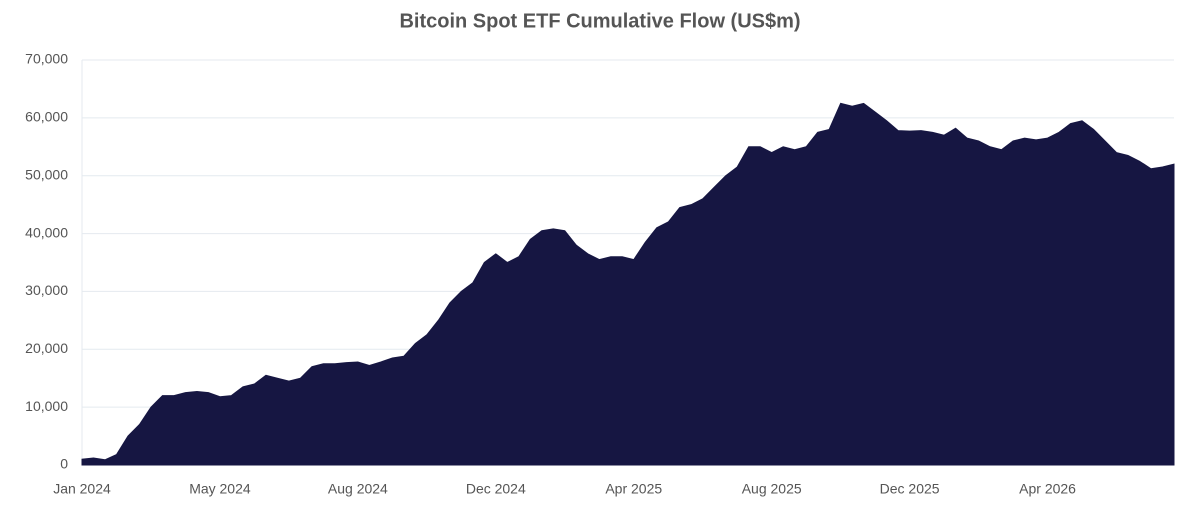  What do you see at coordinates (772, 489) in the screenshot?
I see `x-tick-label: Aug 2025` at bounding box center [772, 489].